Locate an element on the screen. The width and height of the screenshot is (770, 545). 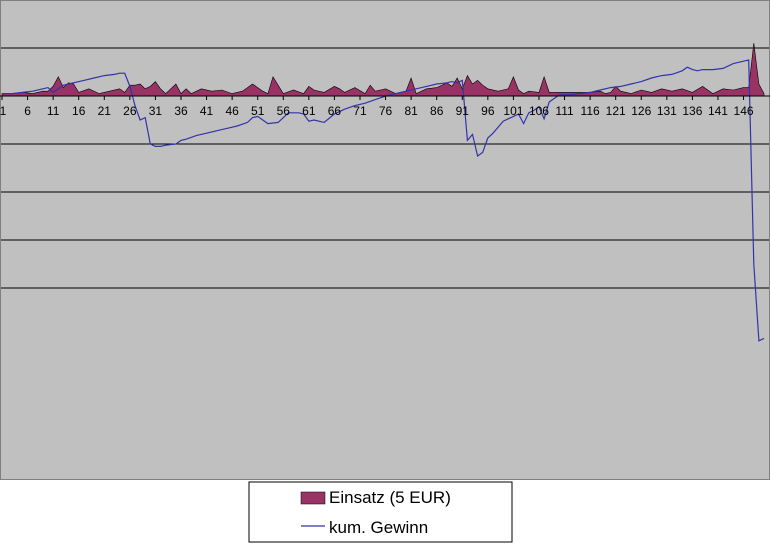
x-tick-label: 76 is located at coordinates (386, 111).